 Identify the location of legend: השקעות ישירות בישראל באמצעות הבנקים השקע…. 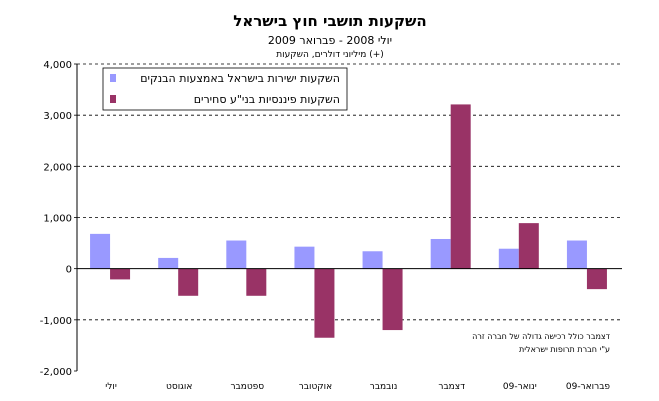
(225, 89).